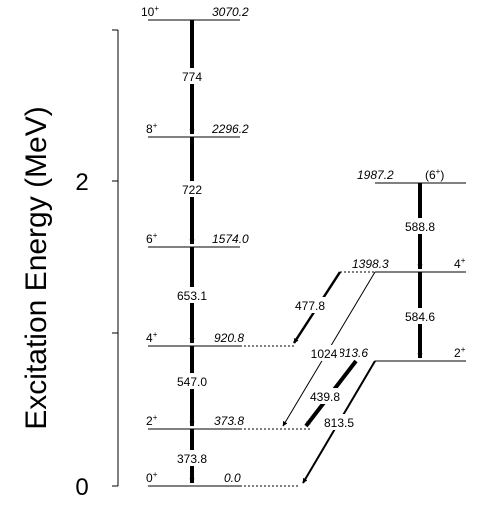  I want to click on label-bg-477.8, so click(310, 305).